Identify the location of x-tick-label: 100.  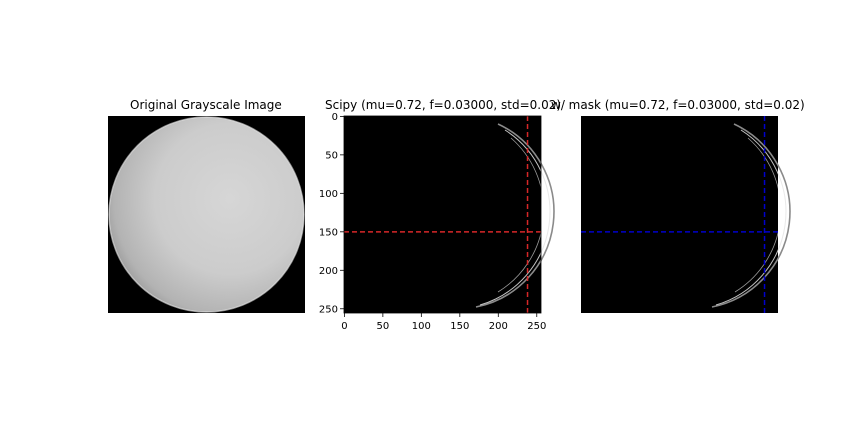
(421, 326).